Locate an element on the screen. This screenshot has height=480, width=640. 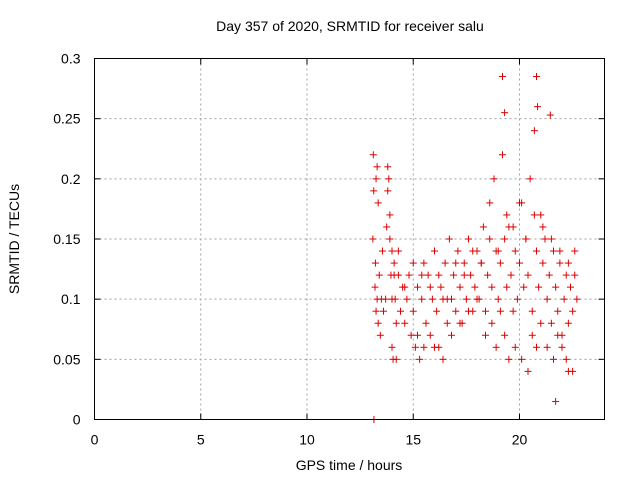
x-tick-label: 0 is located at coordinates (95, 440).